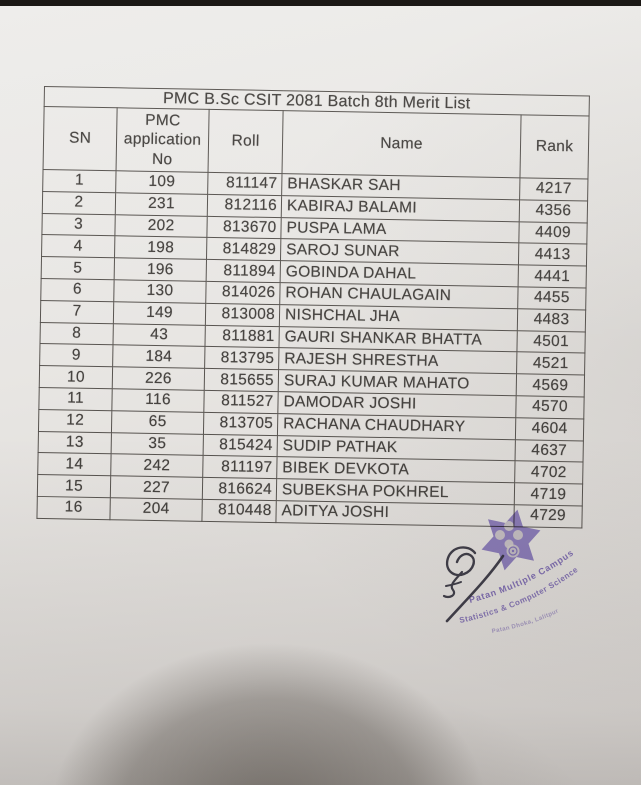  What do you see at coordinates (552, 255) in the screenshot?
I see `cell-rank: 4413` at bounding box center [552, 255].